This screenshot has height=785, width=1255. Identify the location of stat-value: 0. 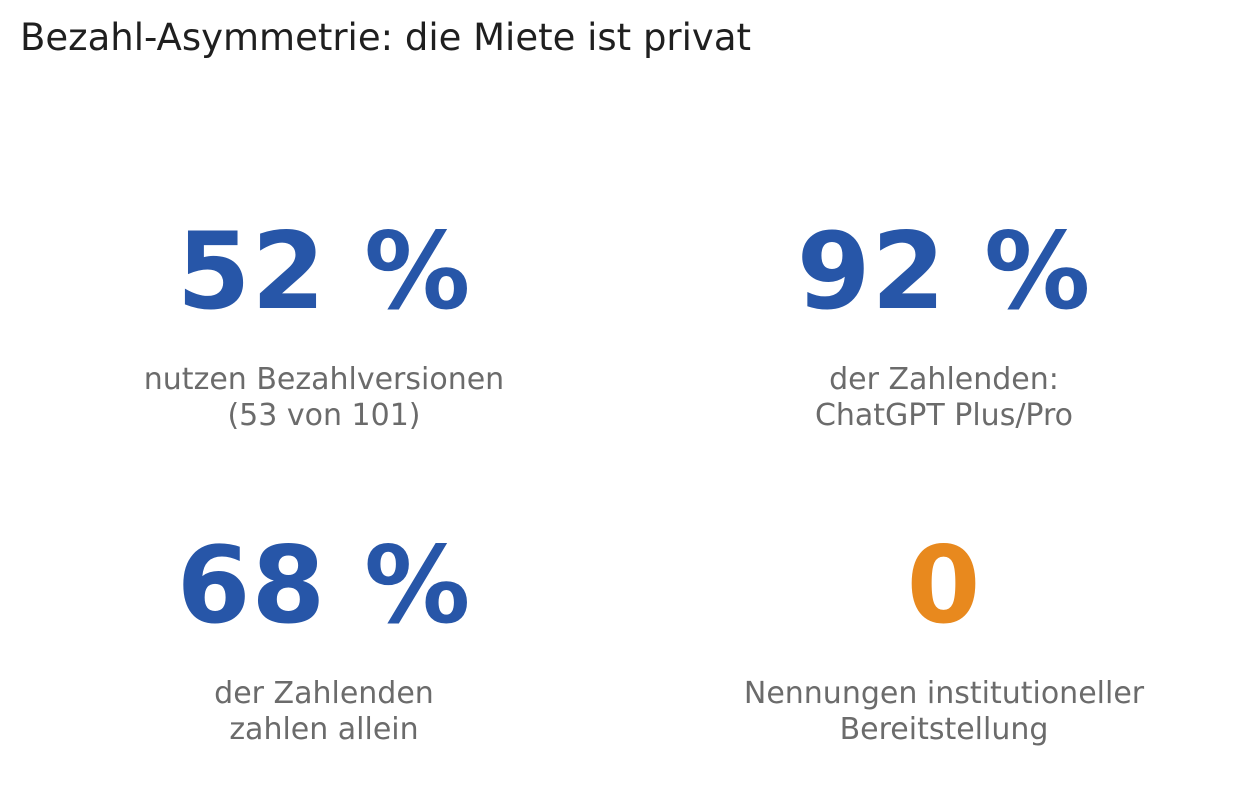
(944, 585).